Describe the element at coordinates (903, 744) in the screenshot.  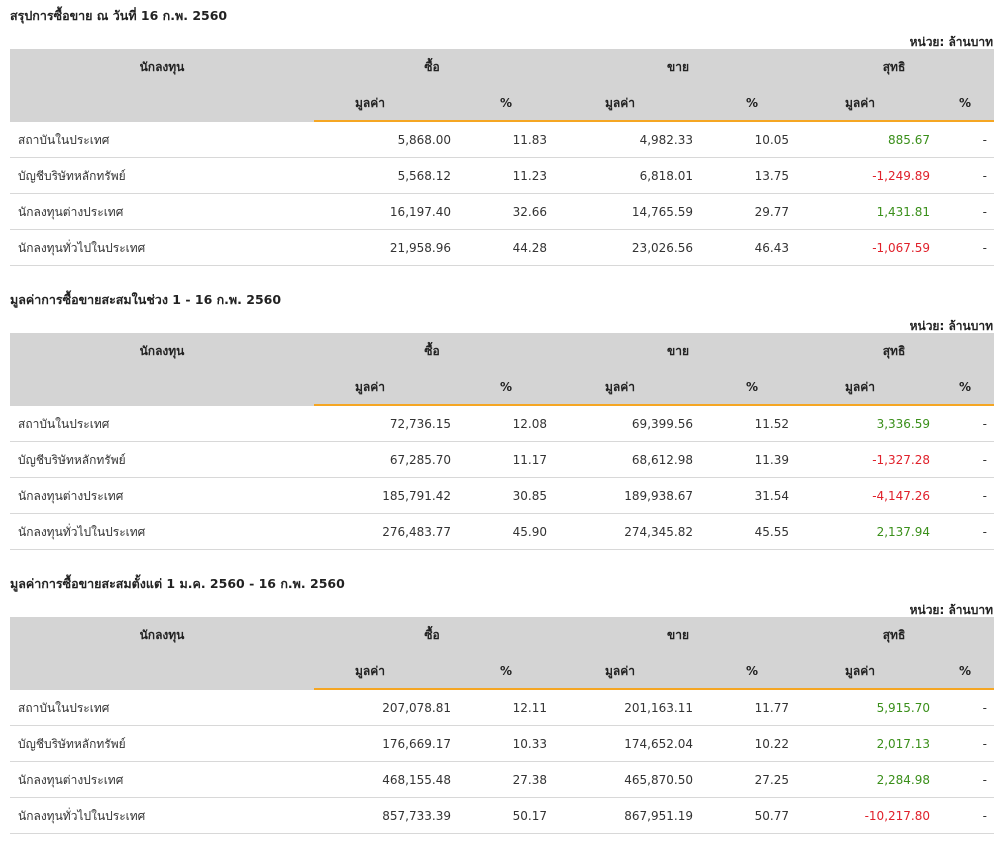
I see `net-value: 2,017.13` at that location.